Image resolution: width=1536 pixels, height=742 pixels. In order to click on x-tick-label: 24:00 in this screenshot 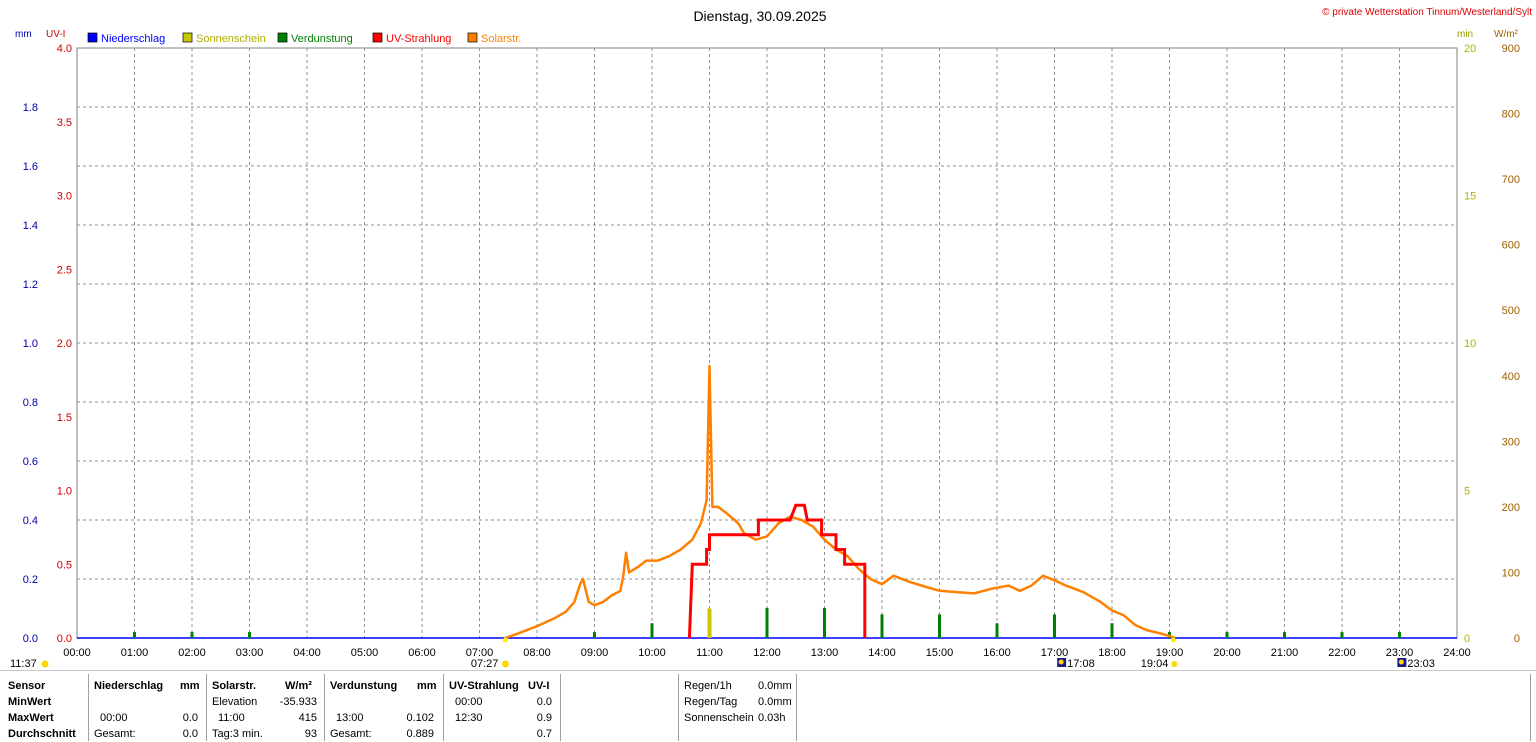, I will do `click(1457, 653)`.